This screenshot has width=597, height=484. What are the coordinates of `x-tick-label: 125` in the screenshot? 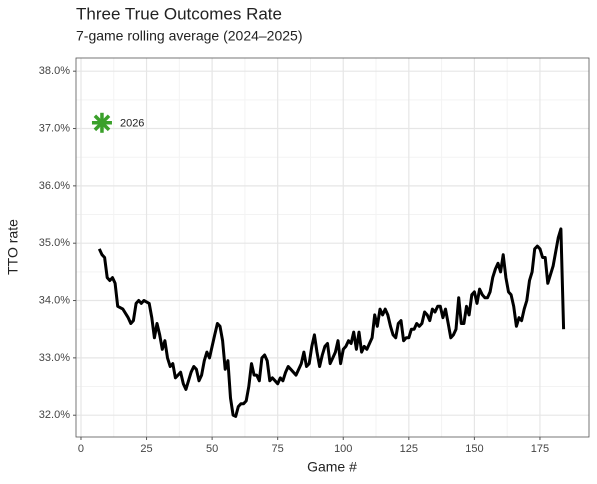 It's located at (409, 449).